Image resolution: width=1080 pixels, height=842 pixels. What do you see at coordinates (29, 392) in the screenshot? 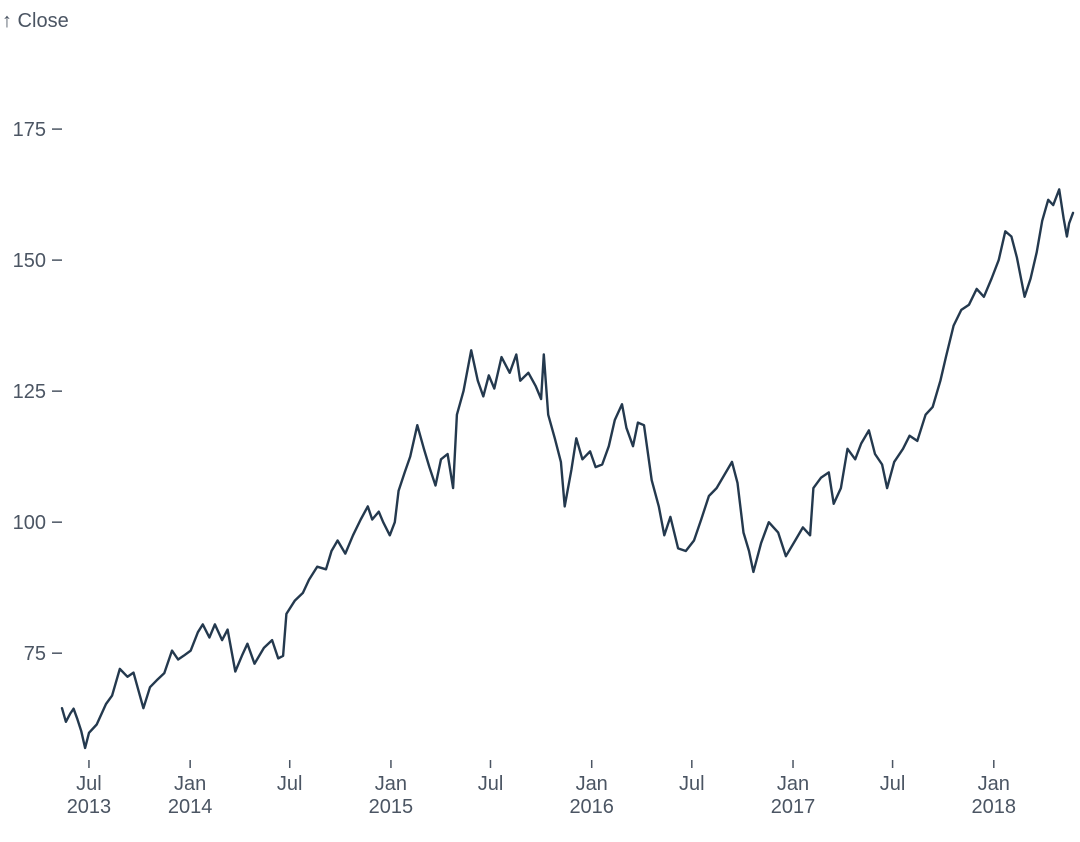
I see `y-tick-label: 125` at bounding box center [29, 392].